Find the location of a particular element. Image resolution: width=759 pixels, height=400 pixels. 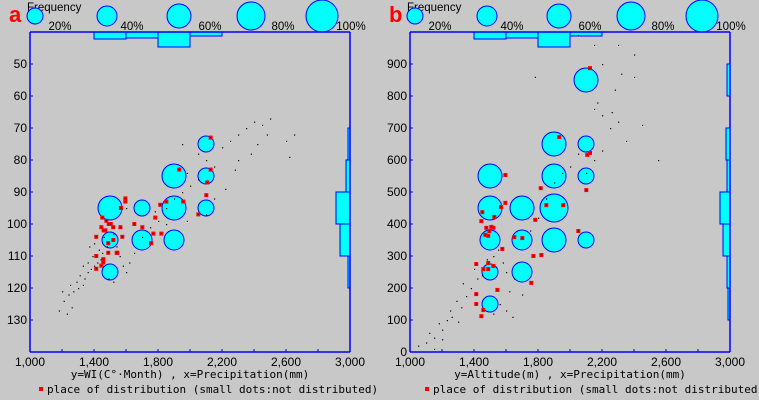

y-tick-label: 60 is located at coordinates (21, 96).